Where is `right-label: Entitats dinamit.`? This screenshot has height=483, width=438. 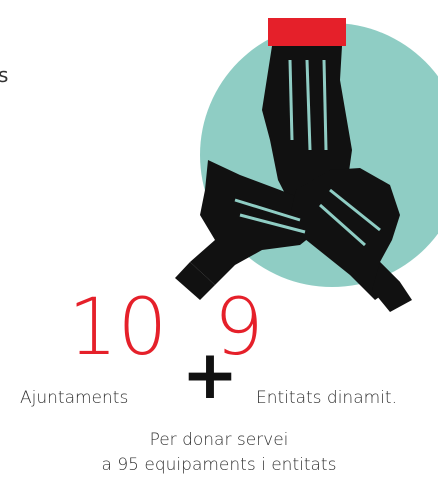 right-label: Entitats dinamit. is located at coordinates (326, 398).